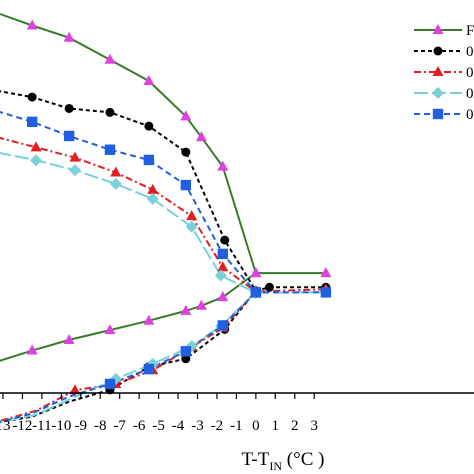 This screenshot has width=474, height=474. What do you see at coordinates (139, 426) in the screenshot?
I see `x-tick-label-8: -6` at bounding box center [139, 426].